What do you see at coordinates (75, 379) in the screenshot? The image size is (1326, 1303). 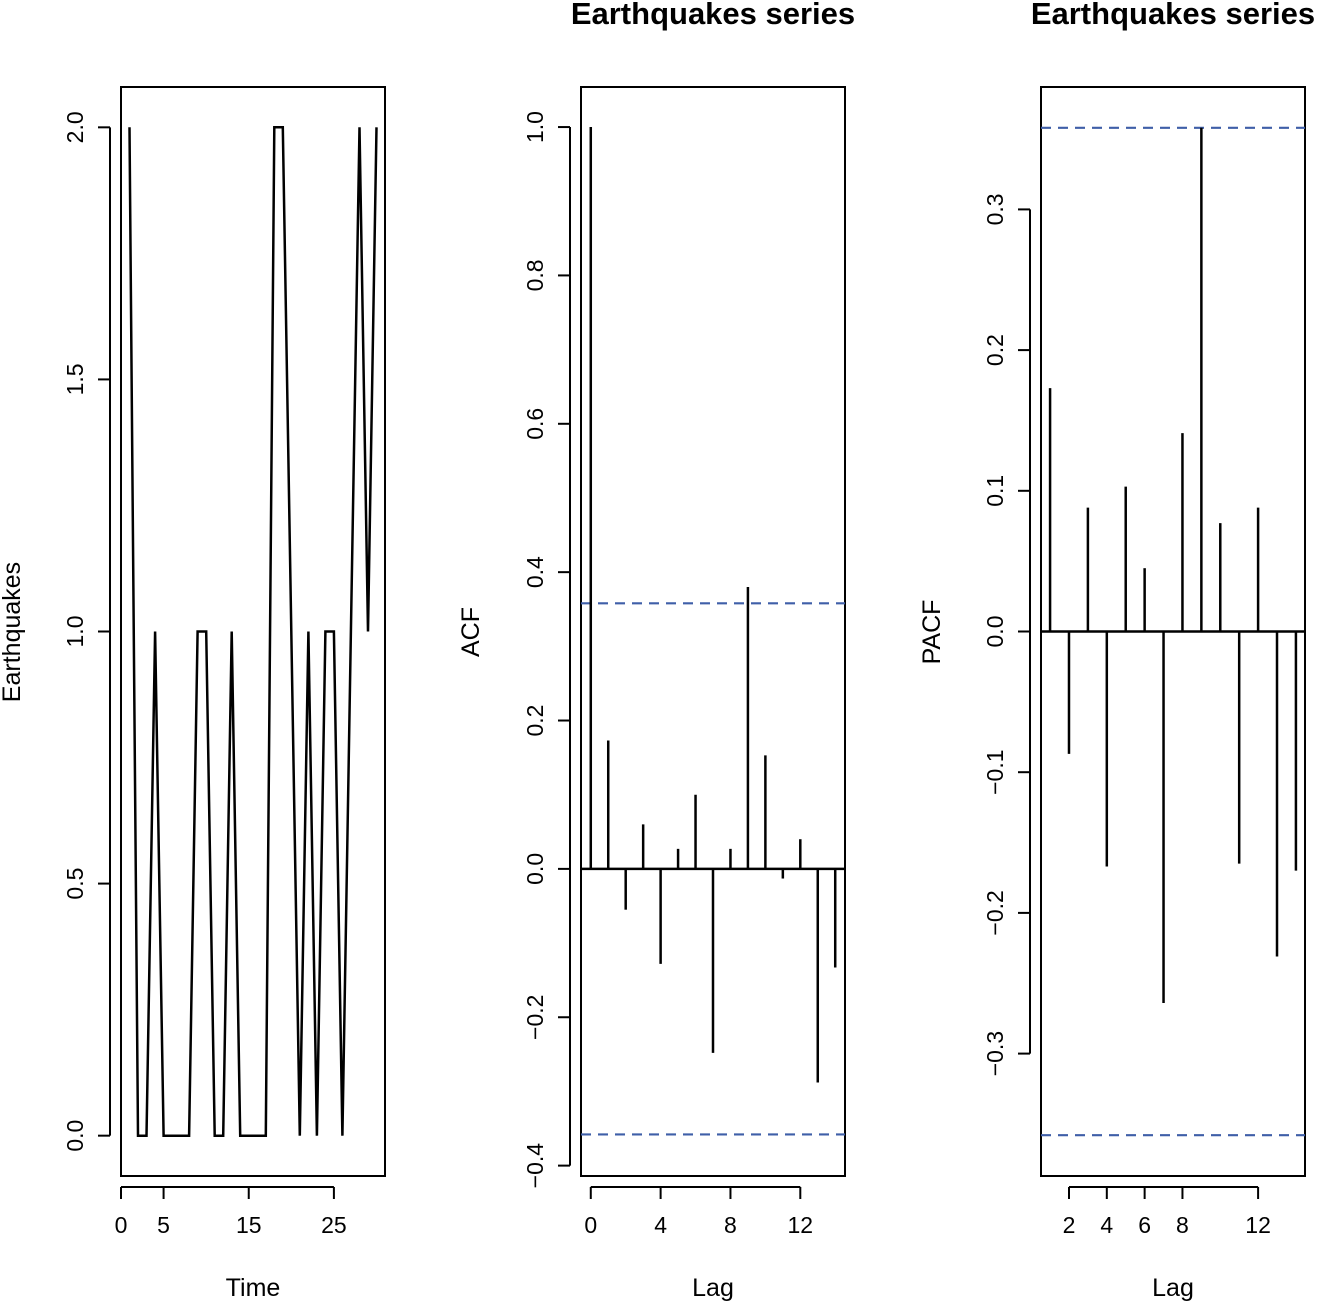 I see `y-tick-label: 1.5` at bounding box center [75, 379].